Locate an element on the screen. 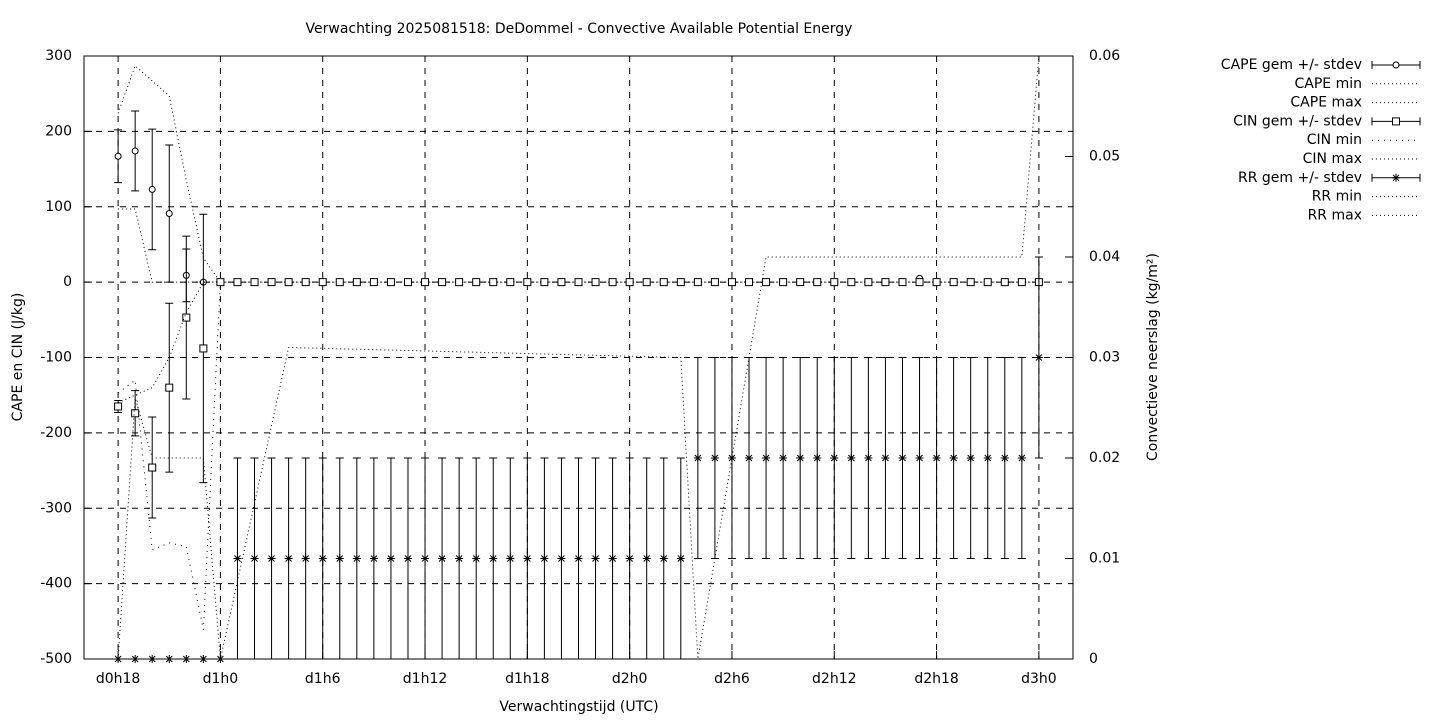 This screenshot has width=1440, height=720. y-tick-label: -400 is located at coordinates (56, 584).